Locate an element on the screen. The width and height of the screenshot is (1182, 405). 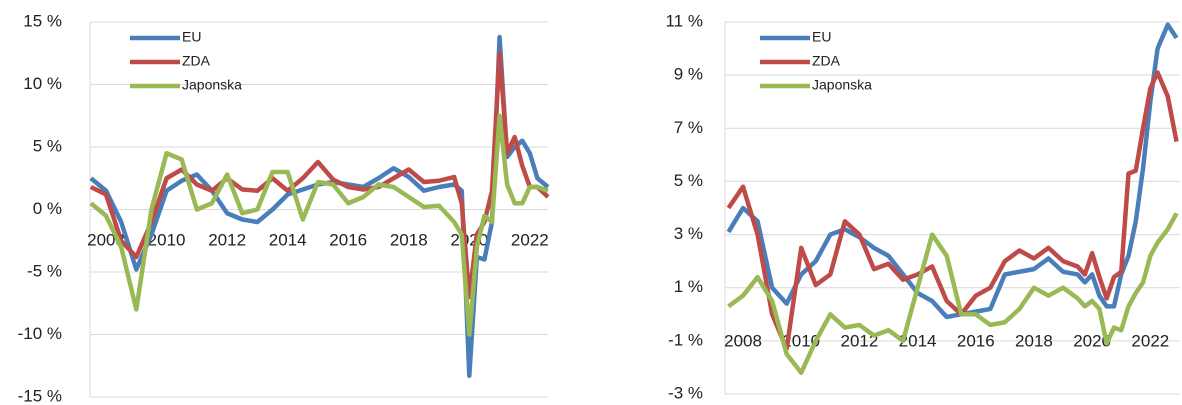
y-tick-label: 9 % is located at coordinates (688, 74).